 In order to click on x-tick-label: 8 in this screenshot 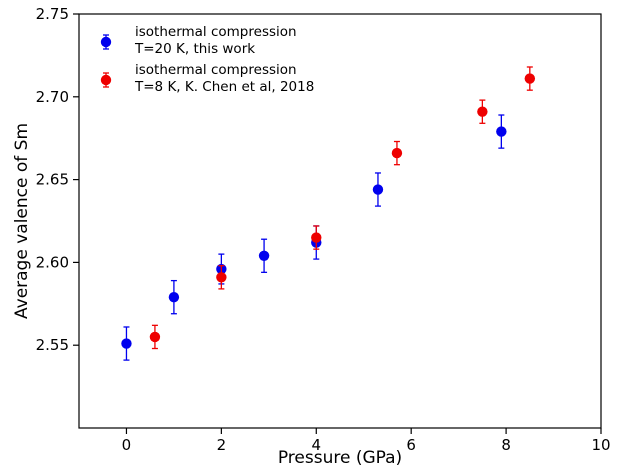, I will do `click(506, 445)`.